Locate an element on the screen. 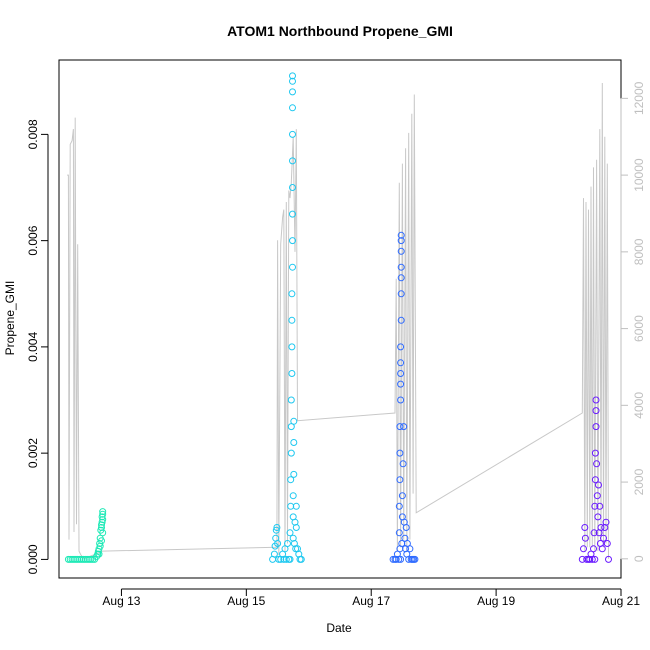  x-tick-label: Aug 13 is located at coordinates (121, 601).